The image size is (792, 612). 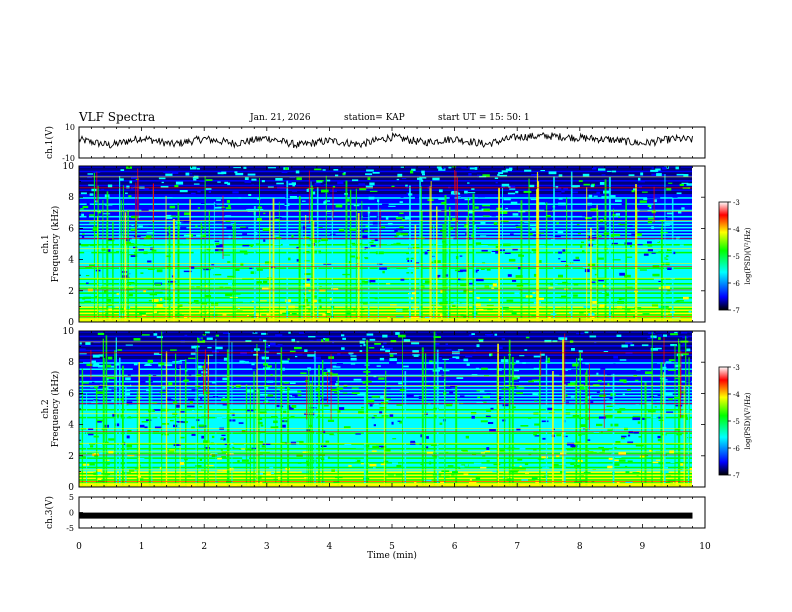 What do you see at coordinates (736, 230) in the screenshot?
I see `ch1-spec-colorbar-tick-label: -4` at bounding box center [736, 230].